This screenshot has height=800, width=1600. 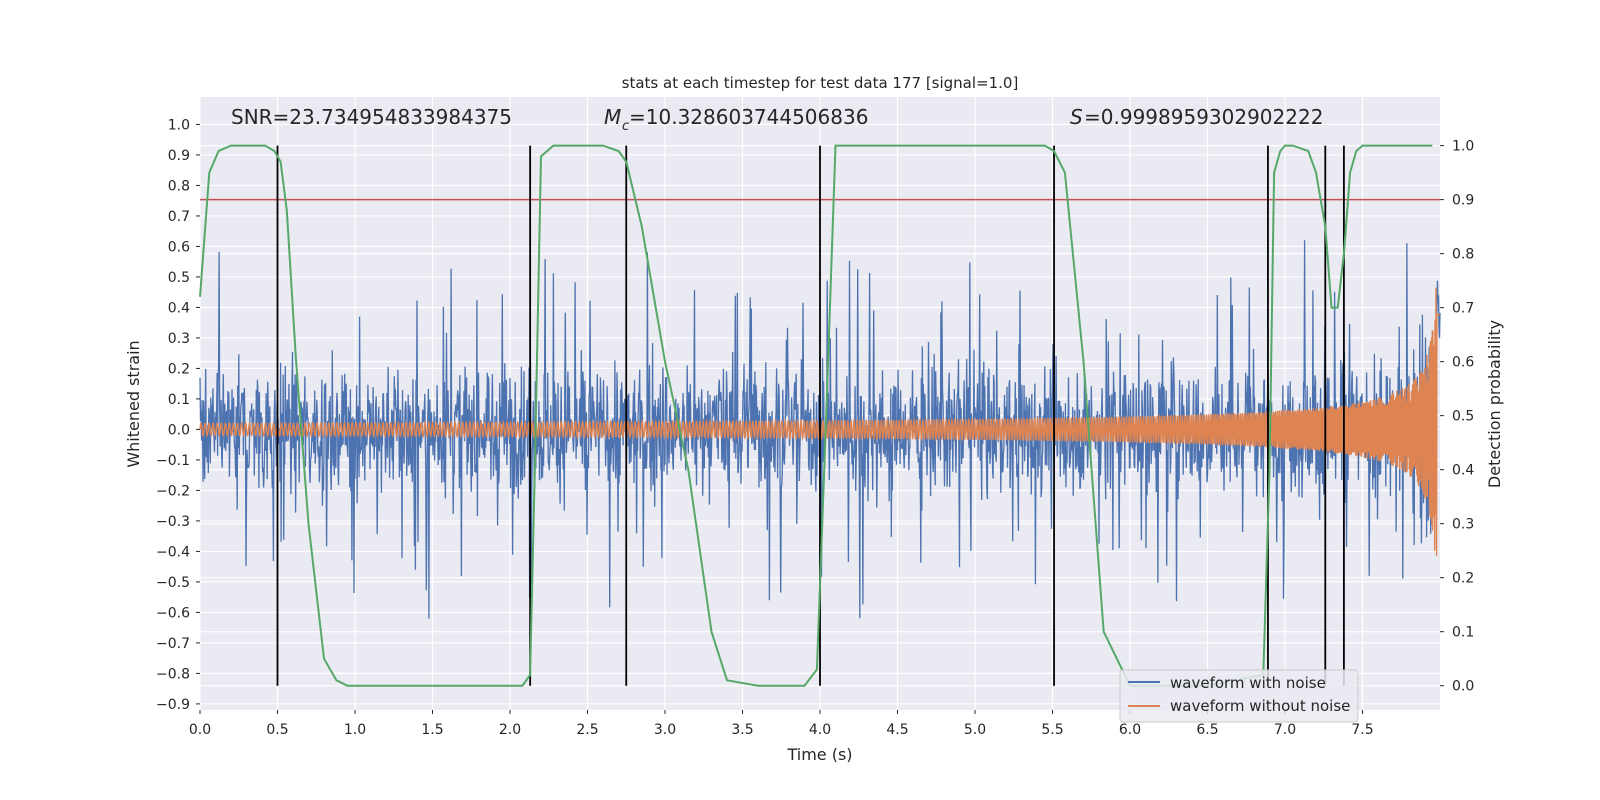 I want to click on x-tick-label: 0.5, so click(x=277, y=730).